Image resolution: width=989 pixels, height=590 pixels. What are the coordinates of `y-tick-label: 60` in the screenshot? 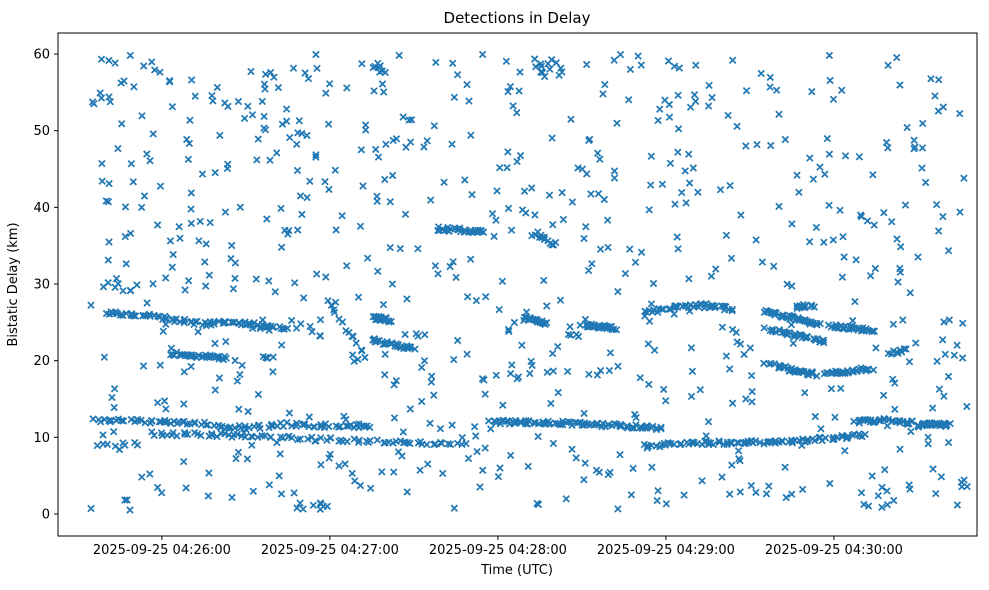 It's located at (41, 55).